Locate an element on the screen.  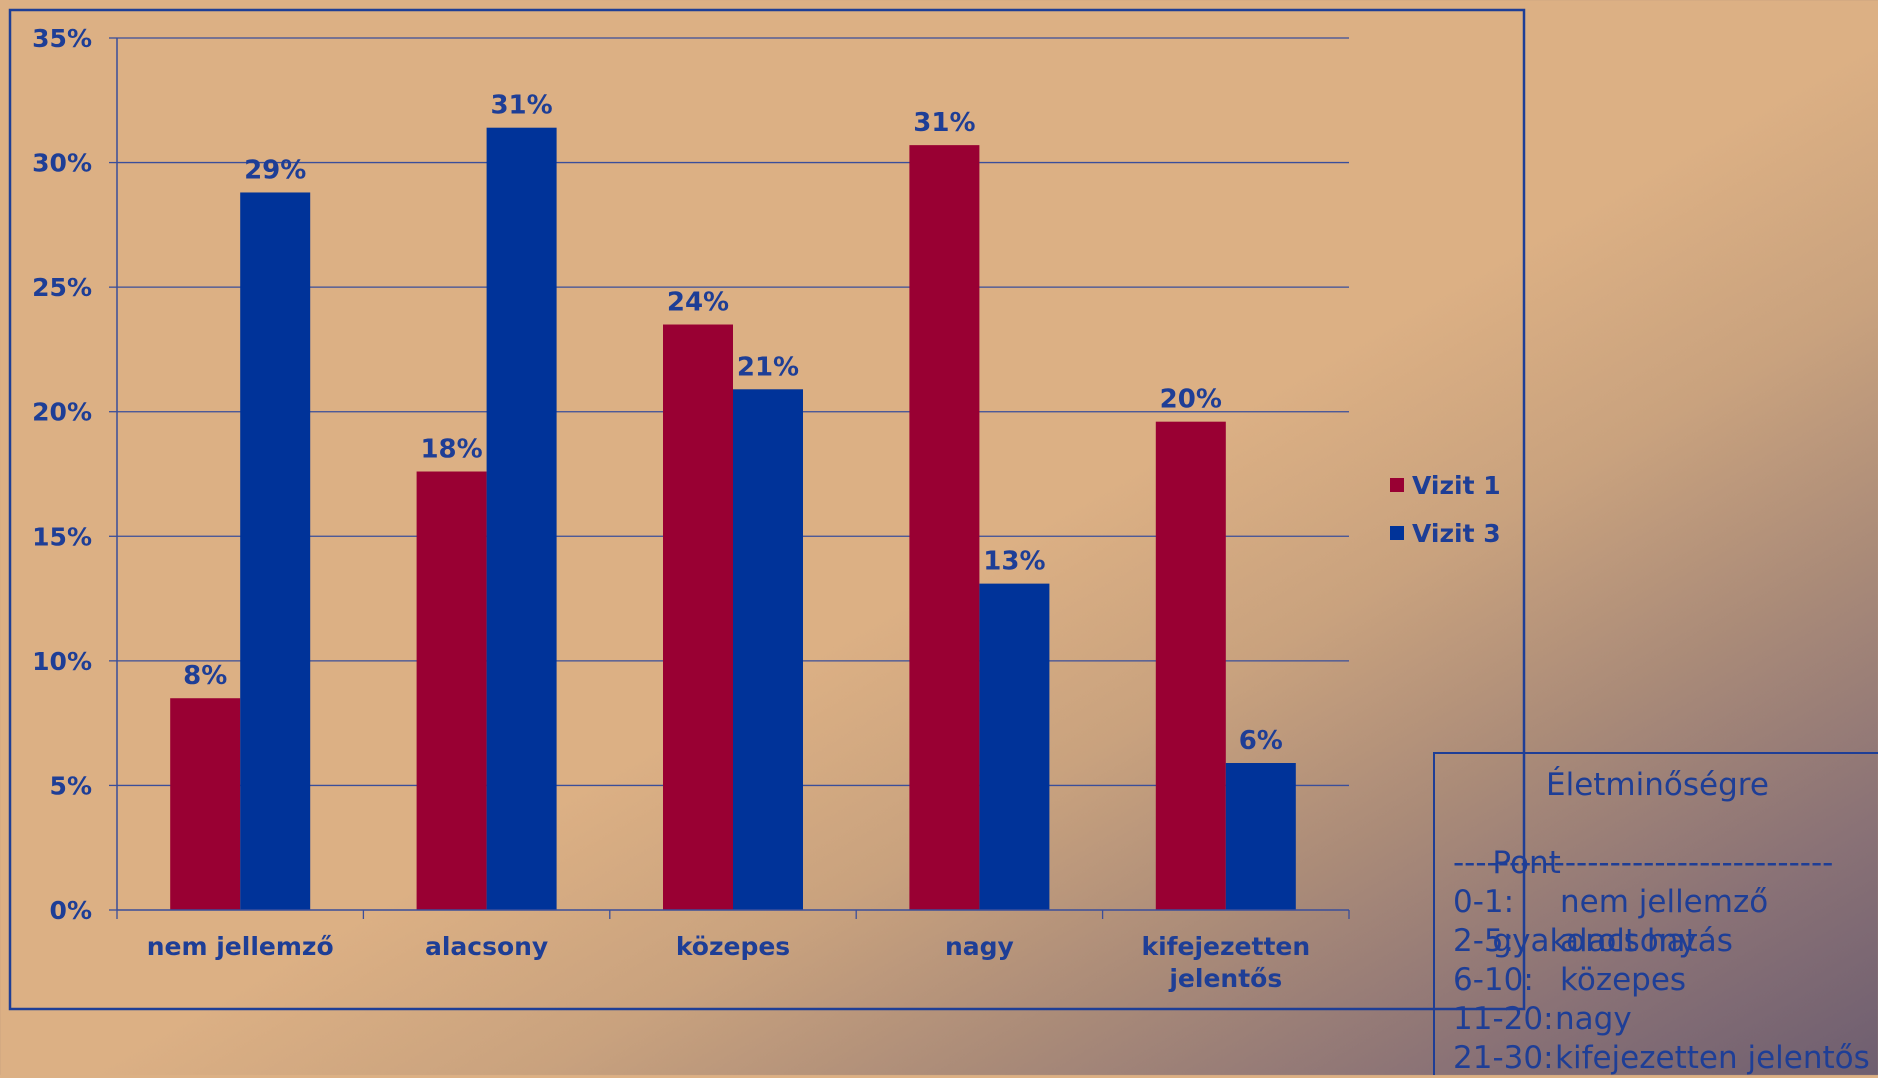
legend-box-row: 2-5: alacsony is located at coordinates (1665, 941).